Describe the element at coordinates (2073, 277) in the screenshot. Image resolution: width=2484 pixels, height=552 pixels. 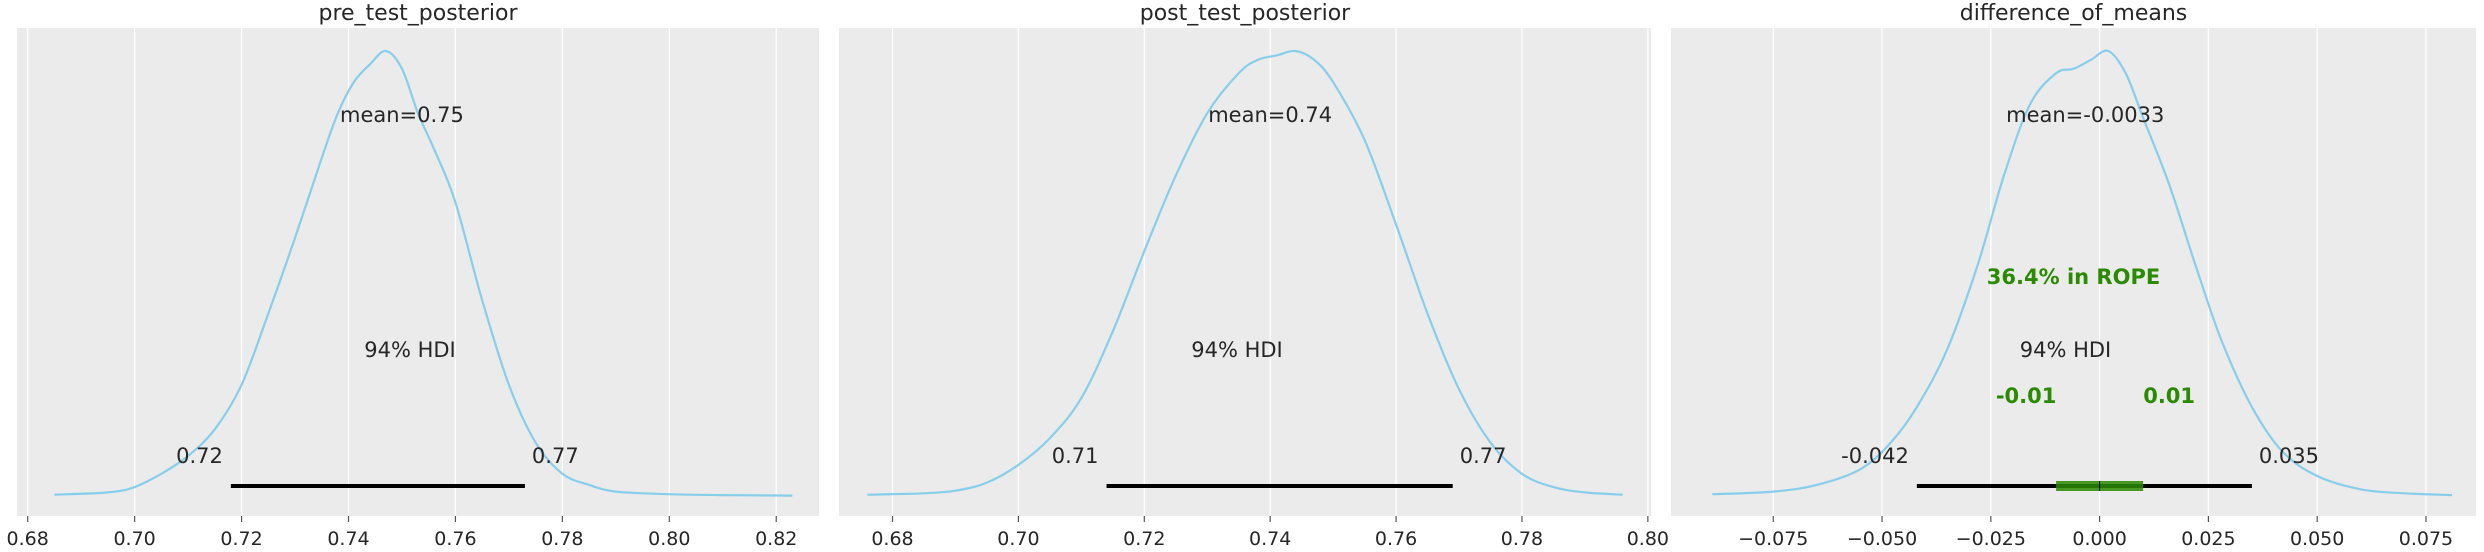
I see `rope-percent-label: 36.4% in ROPE` at that location.